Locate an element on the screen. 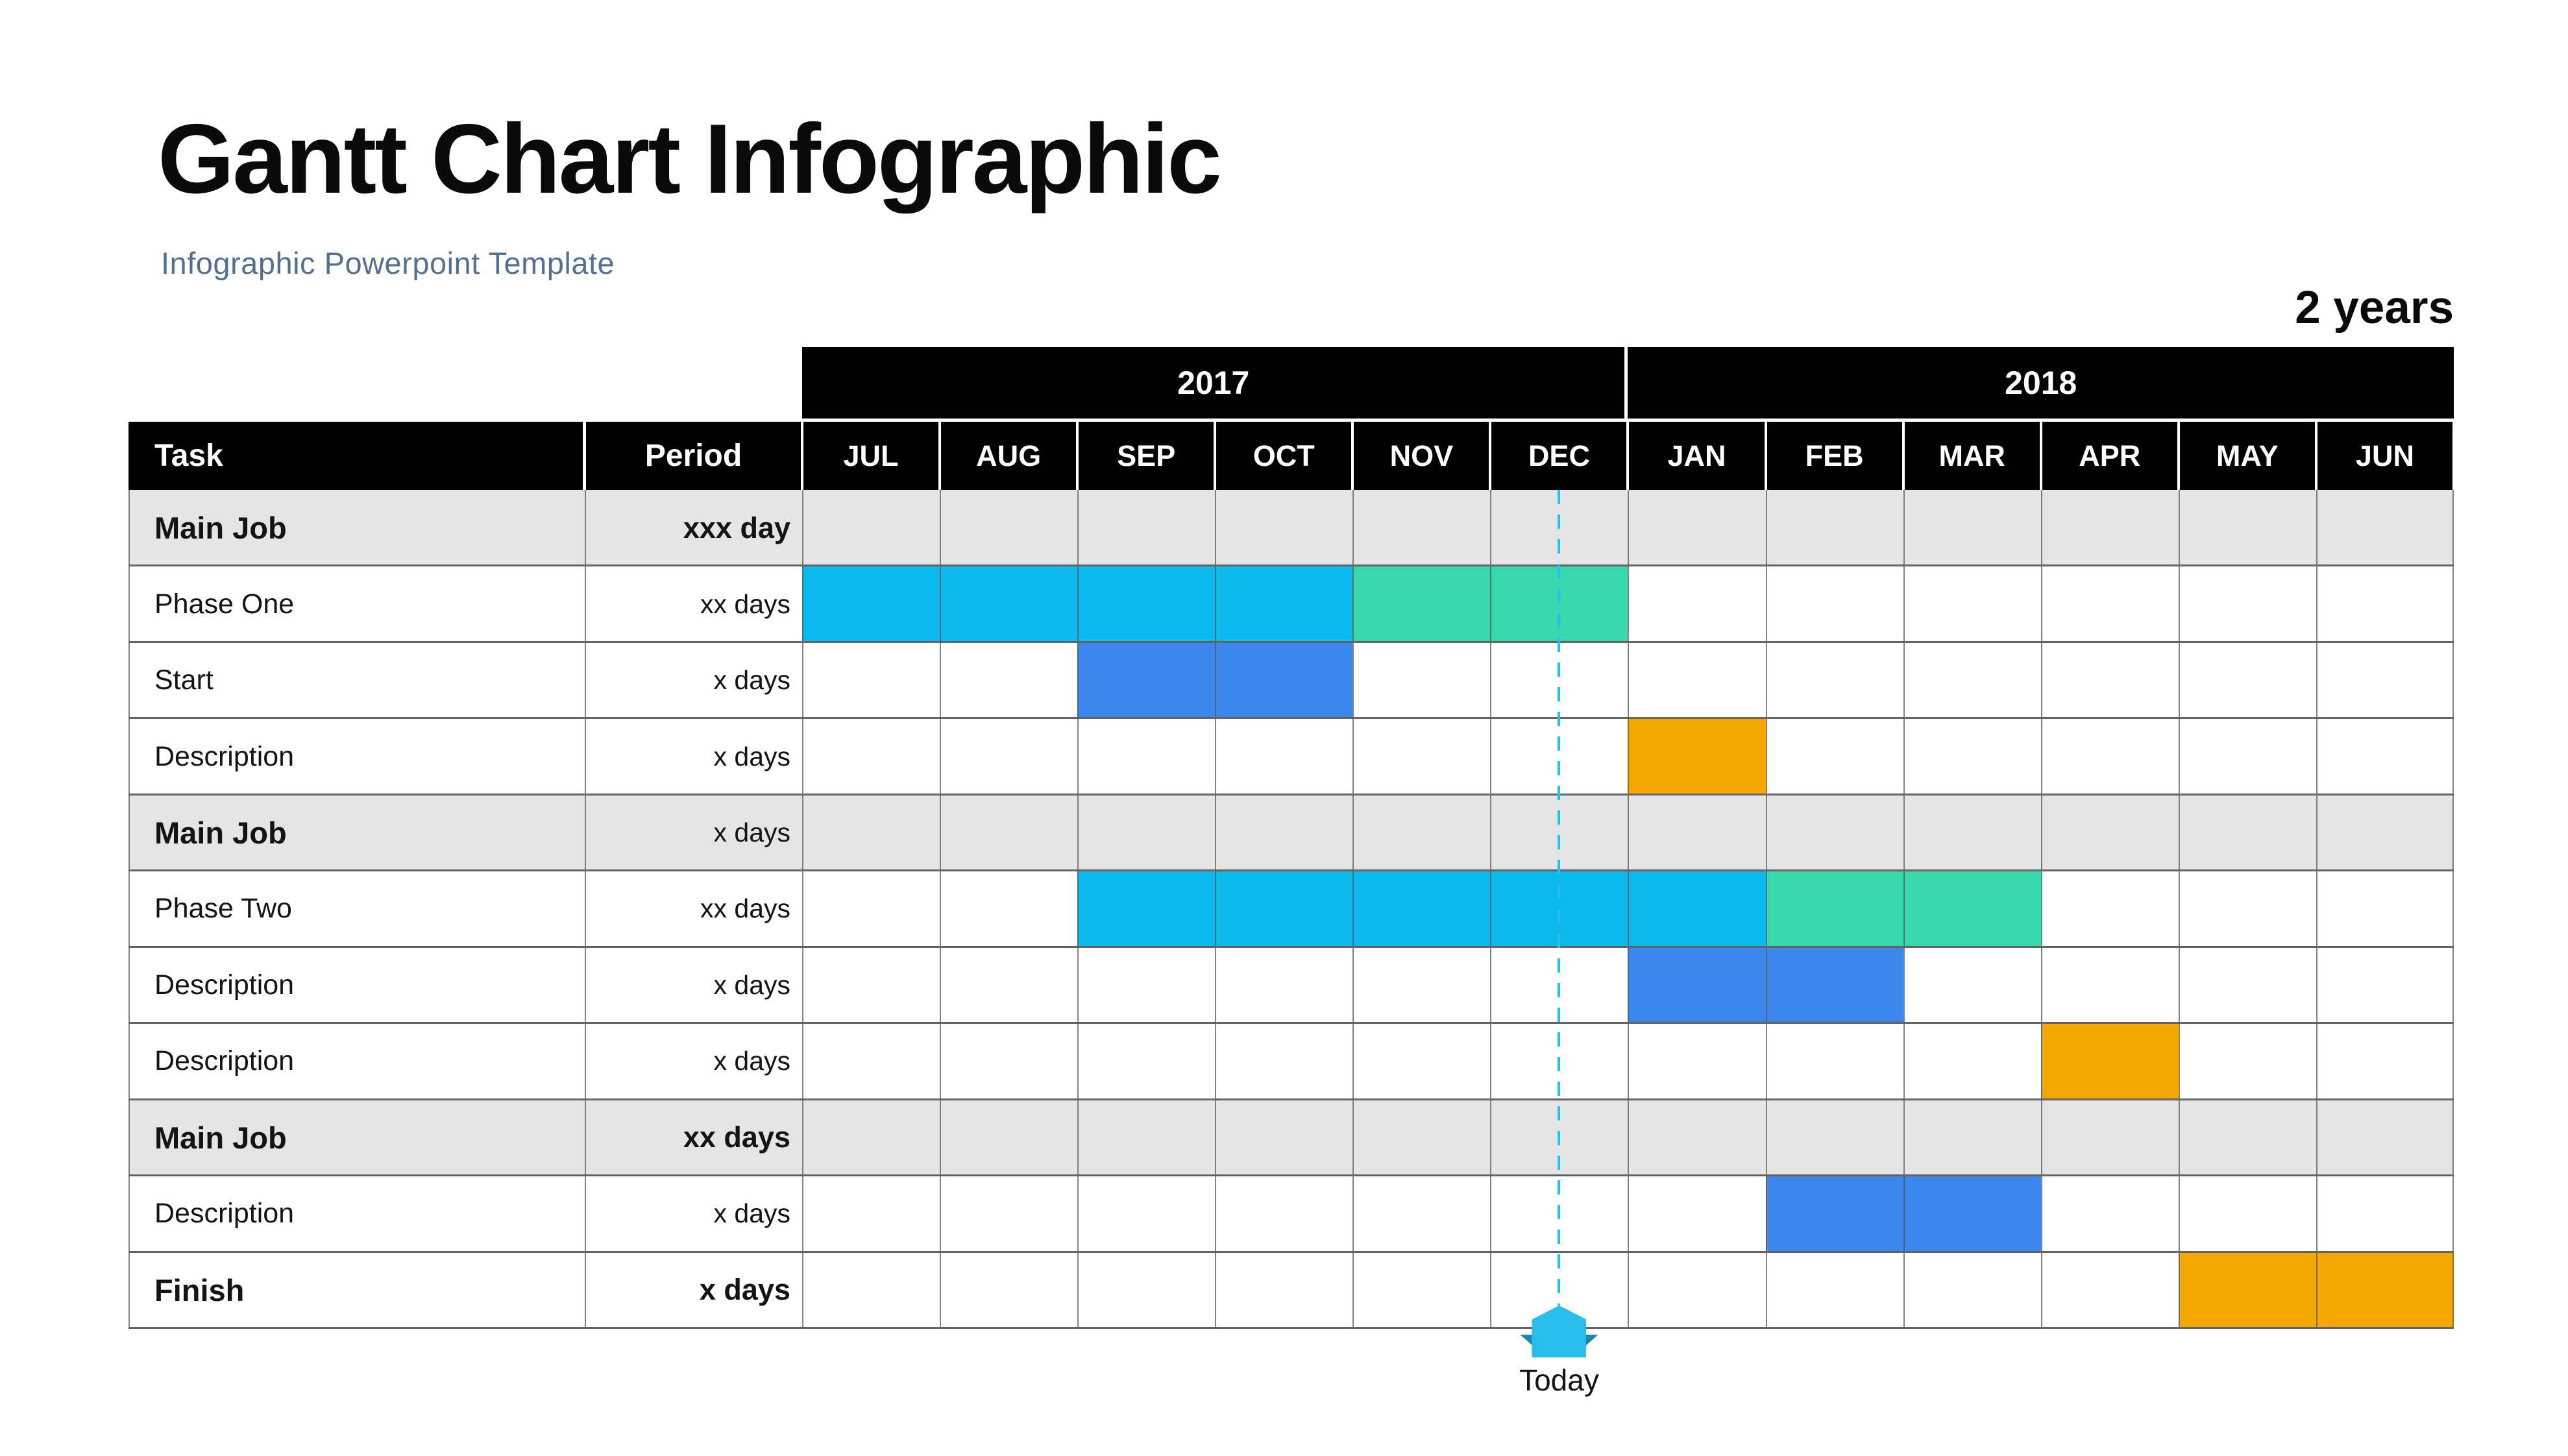 This screenshot has width=2568, height=1456. task-cell: Phase One is located at coordinates (224, 604).